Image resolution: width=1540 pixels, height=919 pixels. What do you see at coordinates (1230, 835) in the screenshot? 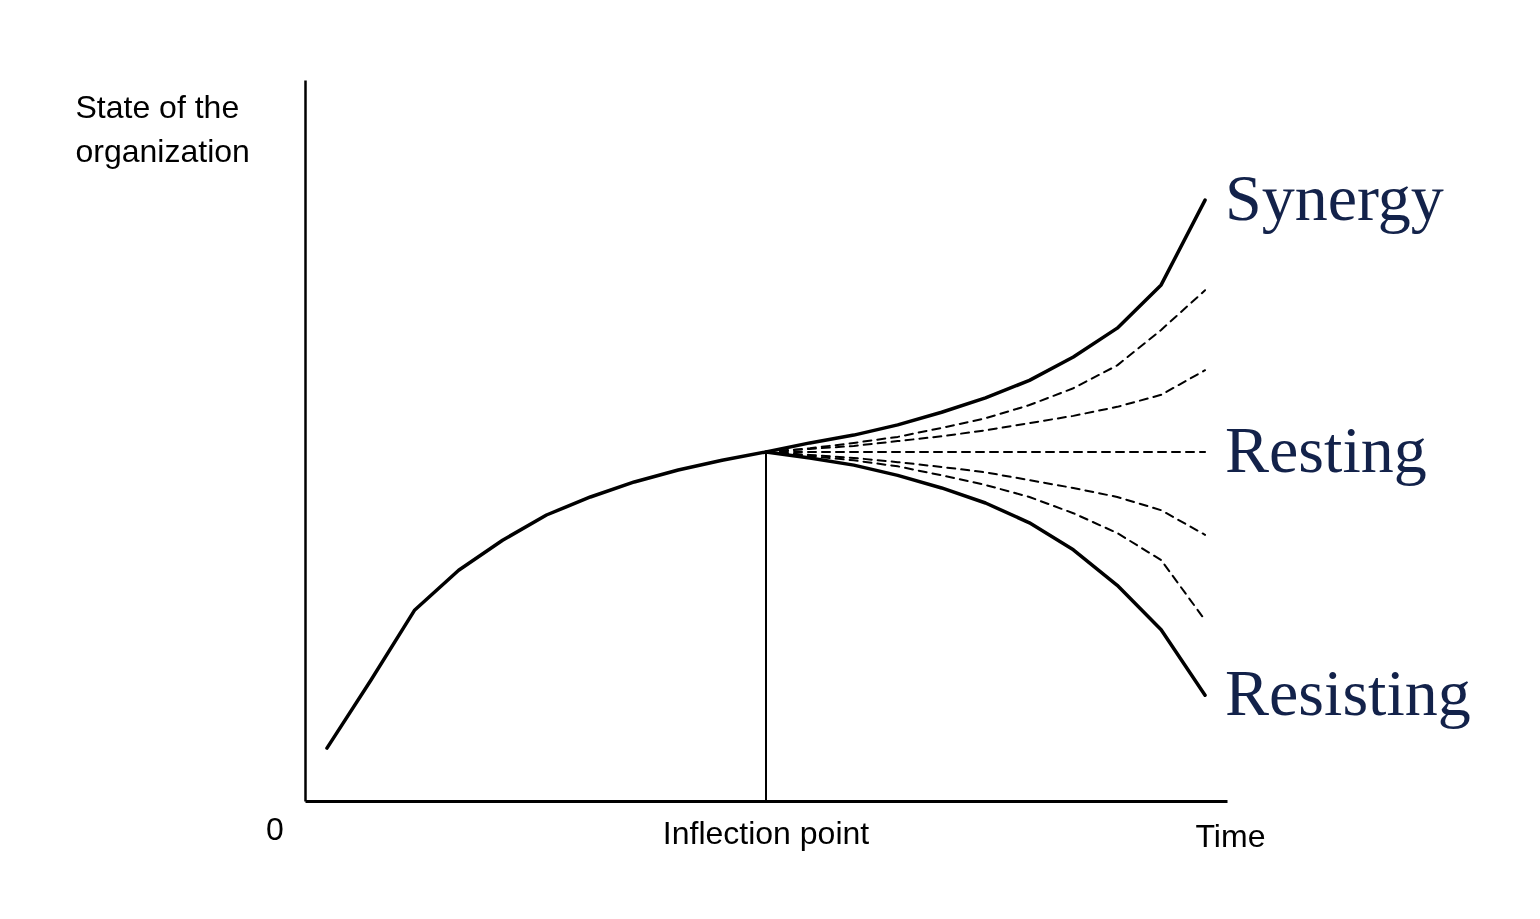
I see `x-axis-title: Time` at bounding box center [1230, 835].